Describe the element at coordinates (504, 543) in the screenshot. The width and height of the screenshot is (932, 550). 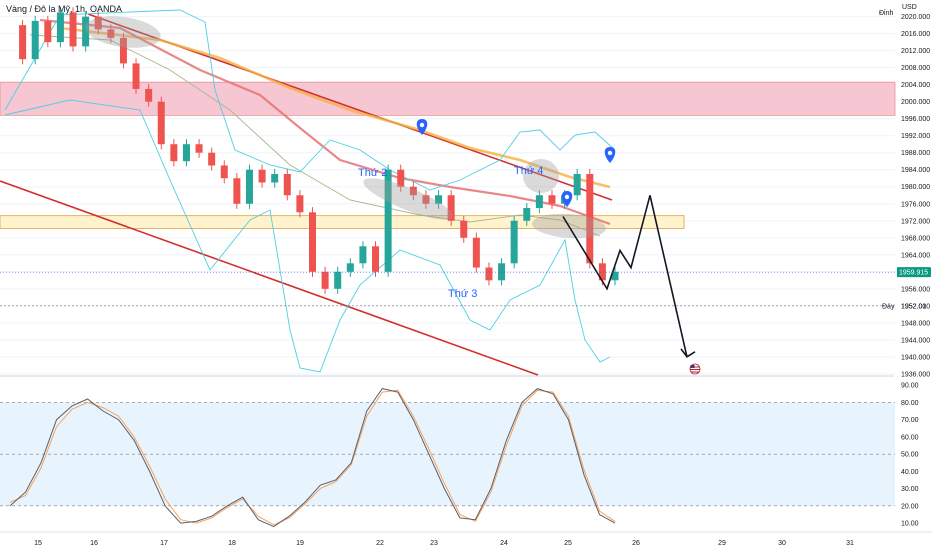
I see `time-tick-label: 24` at that location.